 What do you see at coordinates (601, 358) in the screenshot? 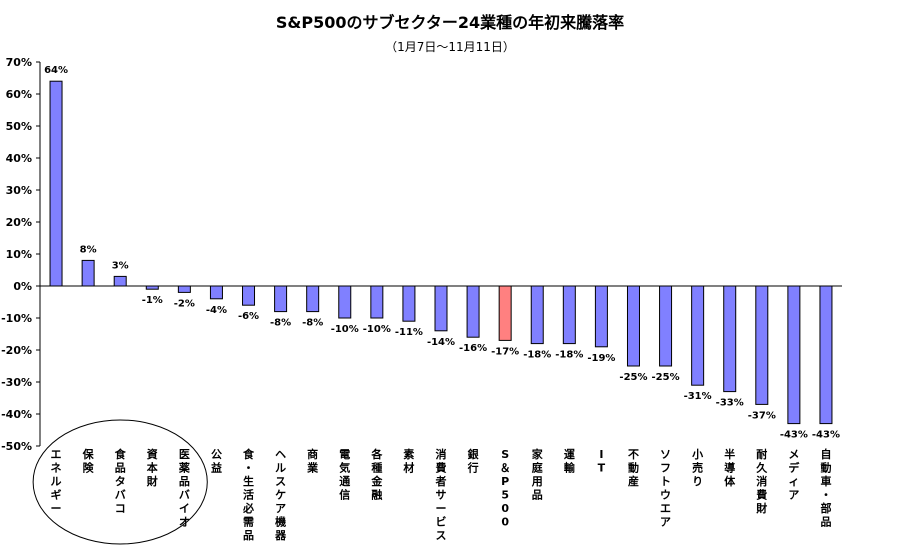
I see `data-label: -19%` at bounding box center [601, 358].